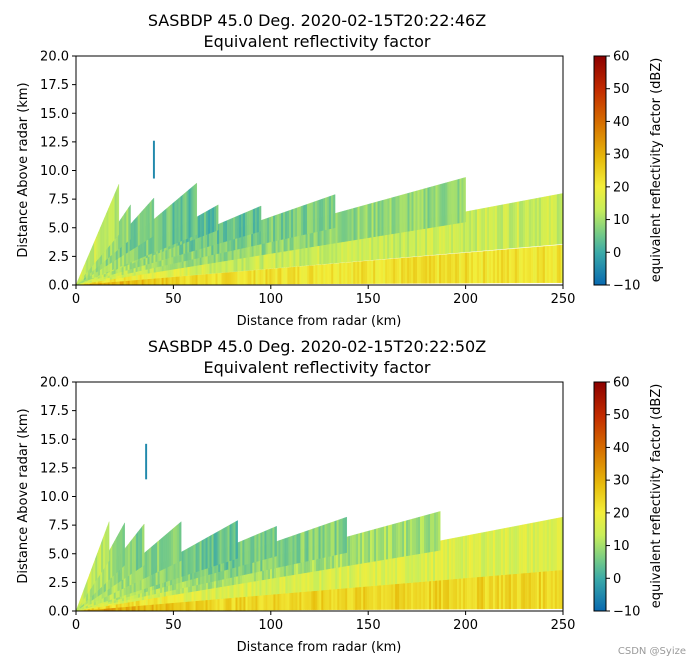  Describe the element at coordinates (563, 299) in the screenshot. I see `x-tick-label: 250` at that location.